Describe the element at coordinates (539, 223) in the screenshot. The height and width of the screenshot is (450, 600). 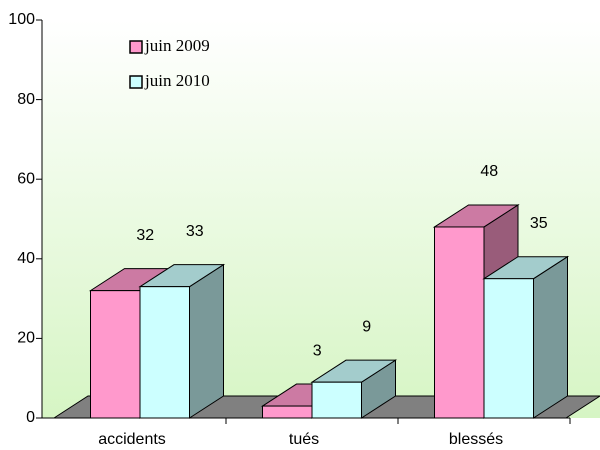
I see `value-label: 35` at that location.